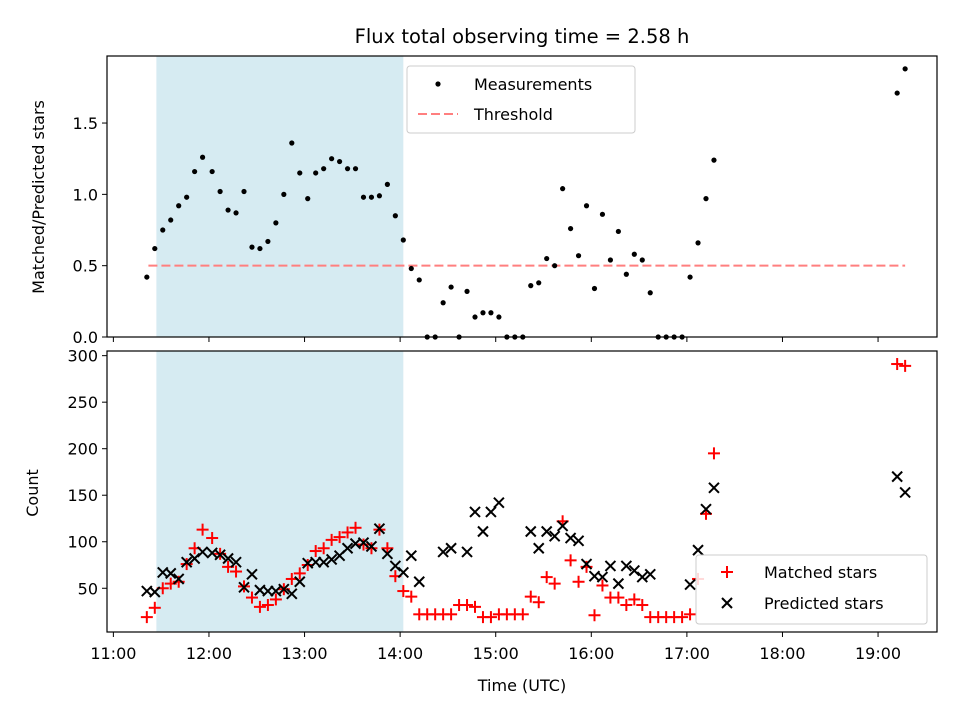  What do you see at coordinates (513, 114) in the screenshot?
I see `legend-threshold-label: Threshold` at bounding box center [513, 114].